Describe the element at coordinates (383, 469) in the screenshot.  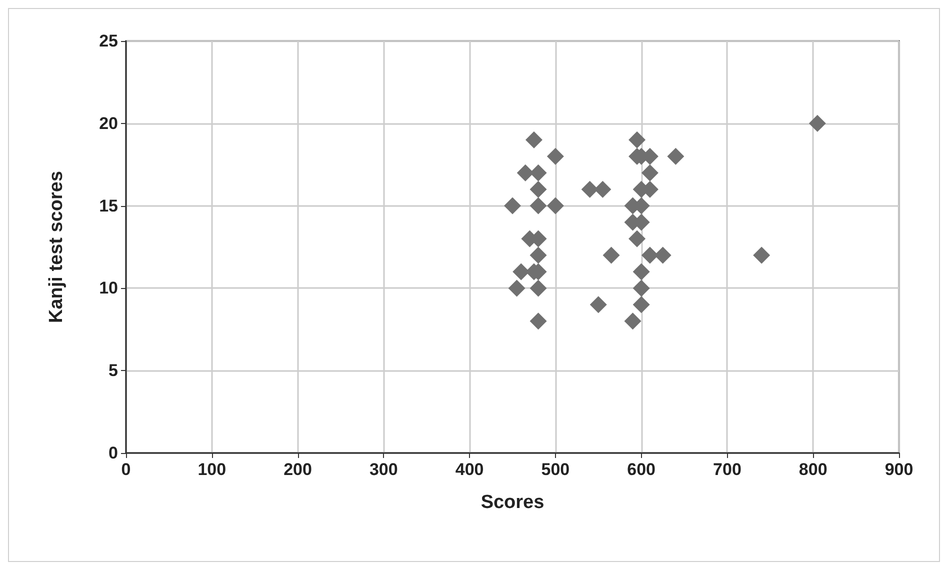
I see `x-tick-label: 300` at that location.